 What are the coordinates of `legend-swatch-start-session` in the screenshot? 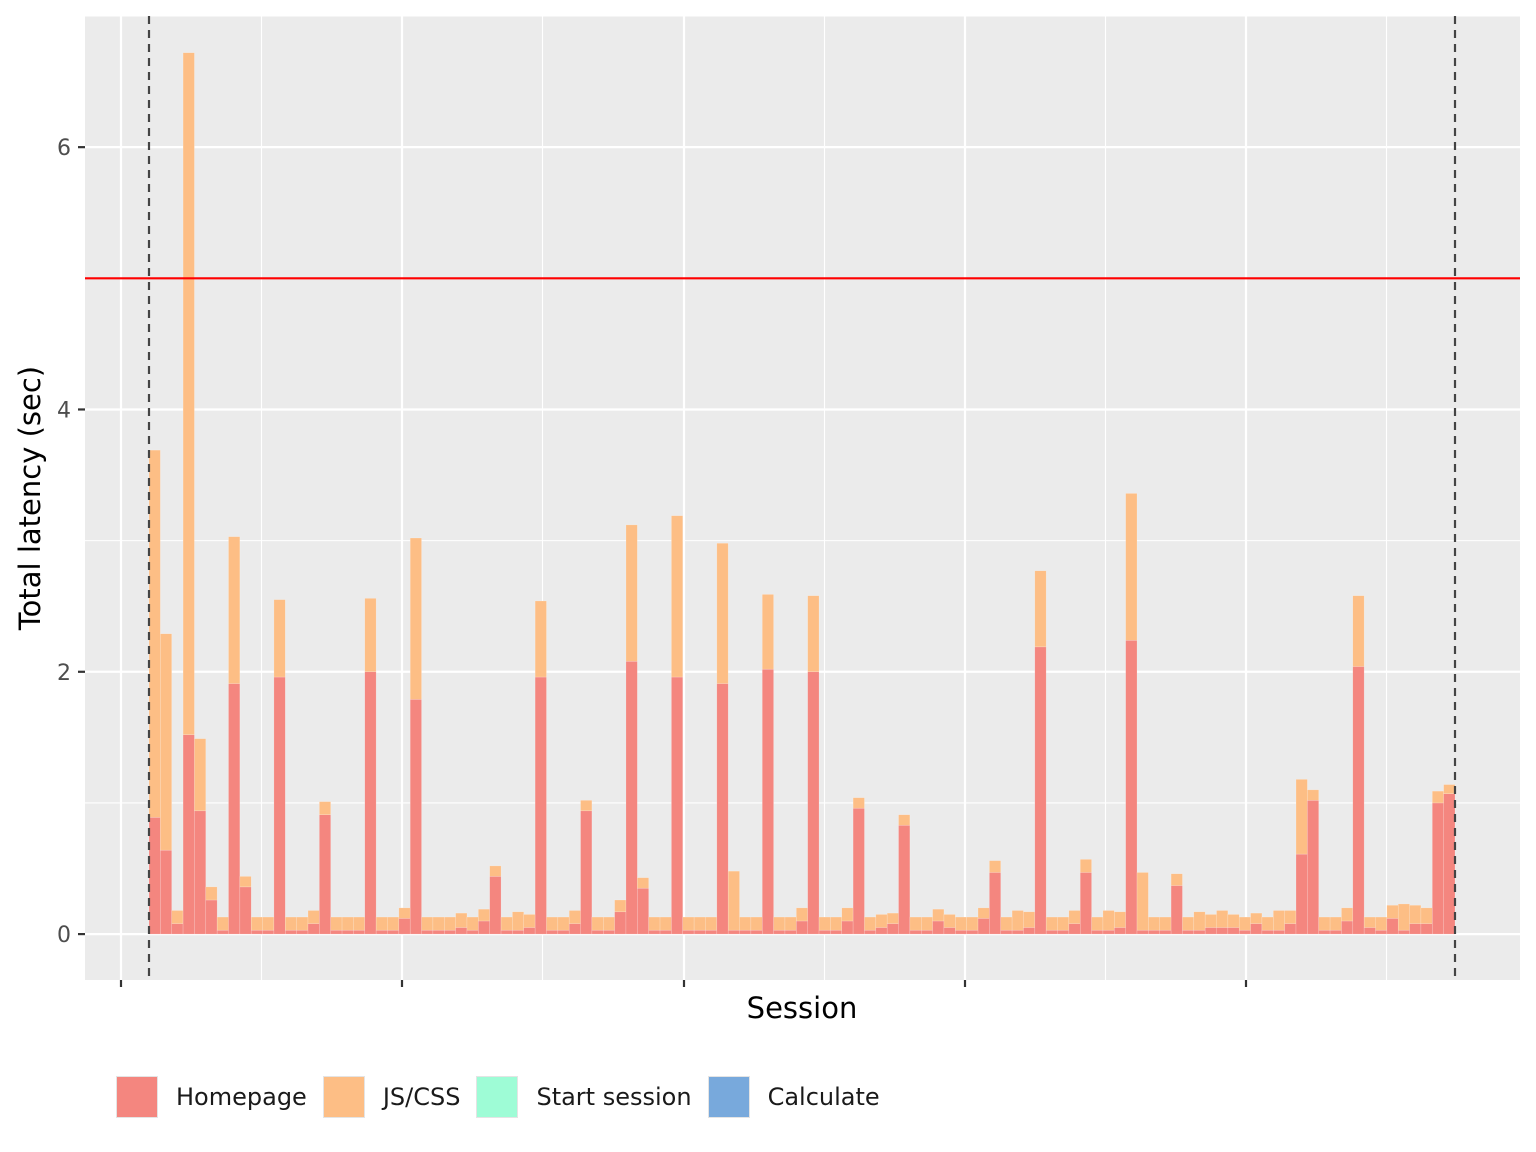 It's located at (497, 1097).